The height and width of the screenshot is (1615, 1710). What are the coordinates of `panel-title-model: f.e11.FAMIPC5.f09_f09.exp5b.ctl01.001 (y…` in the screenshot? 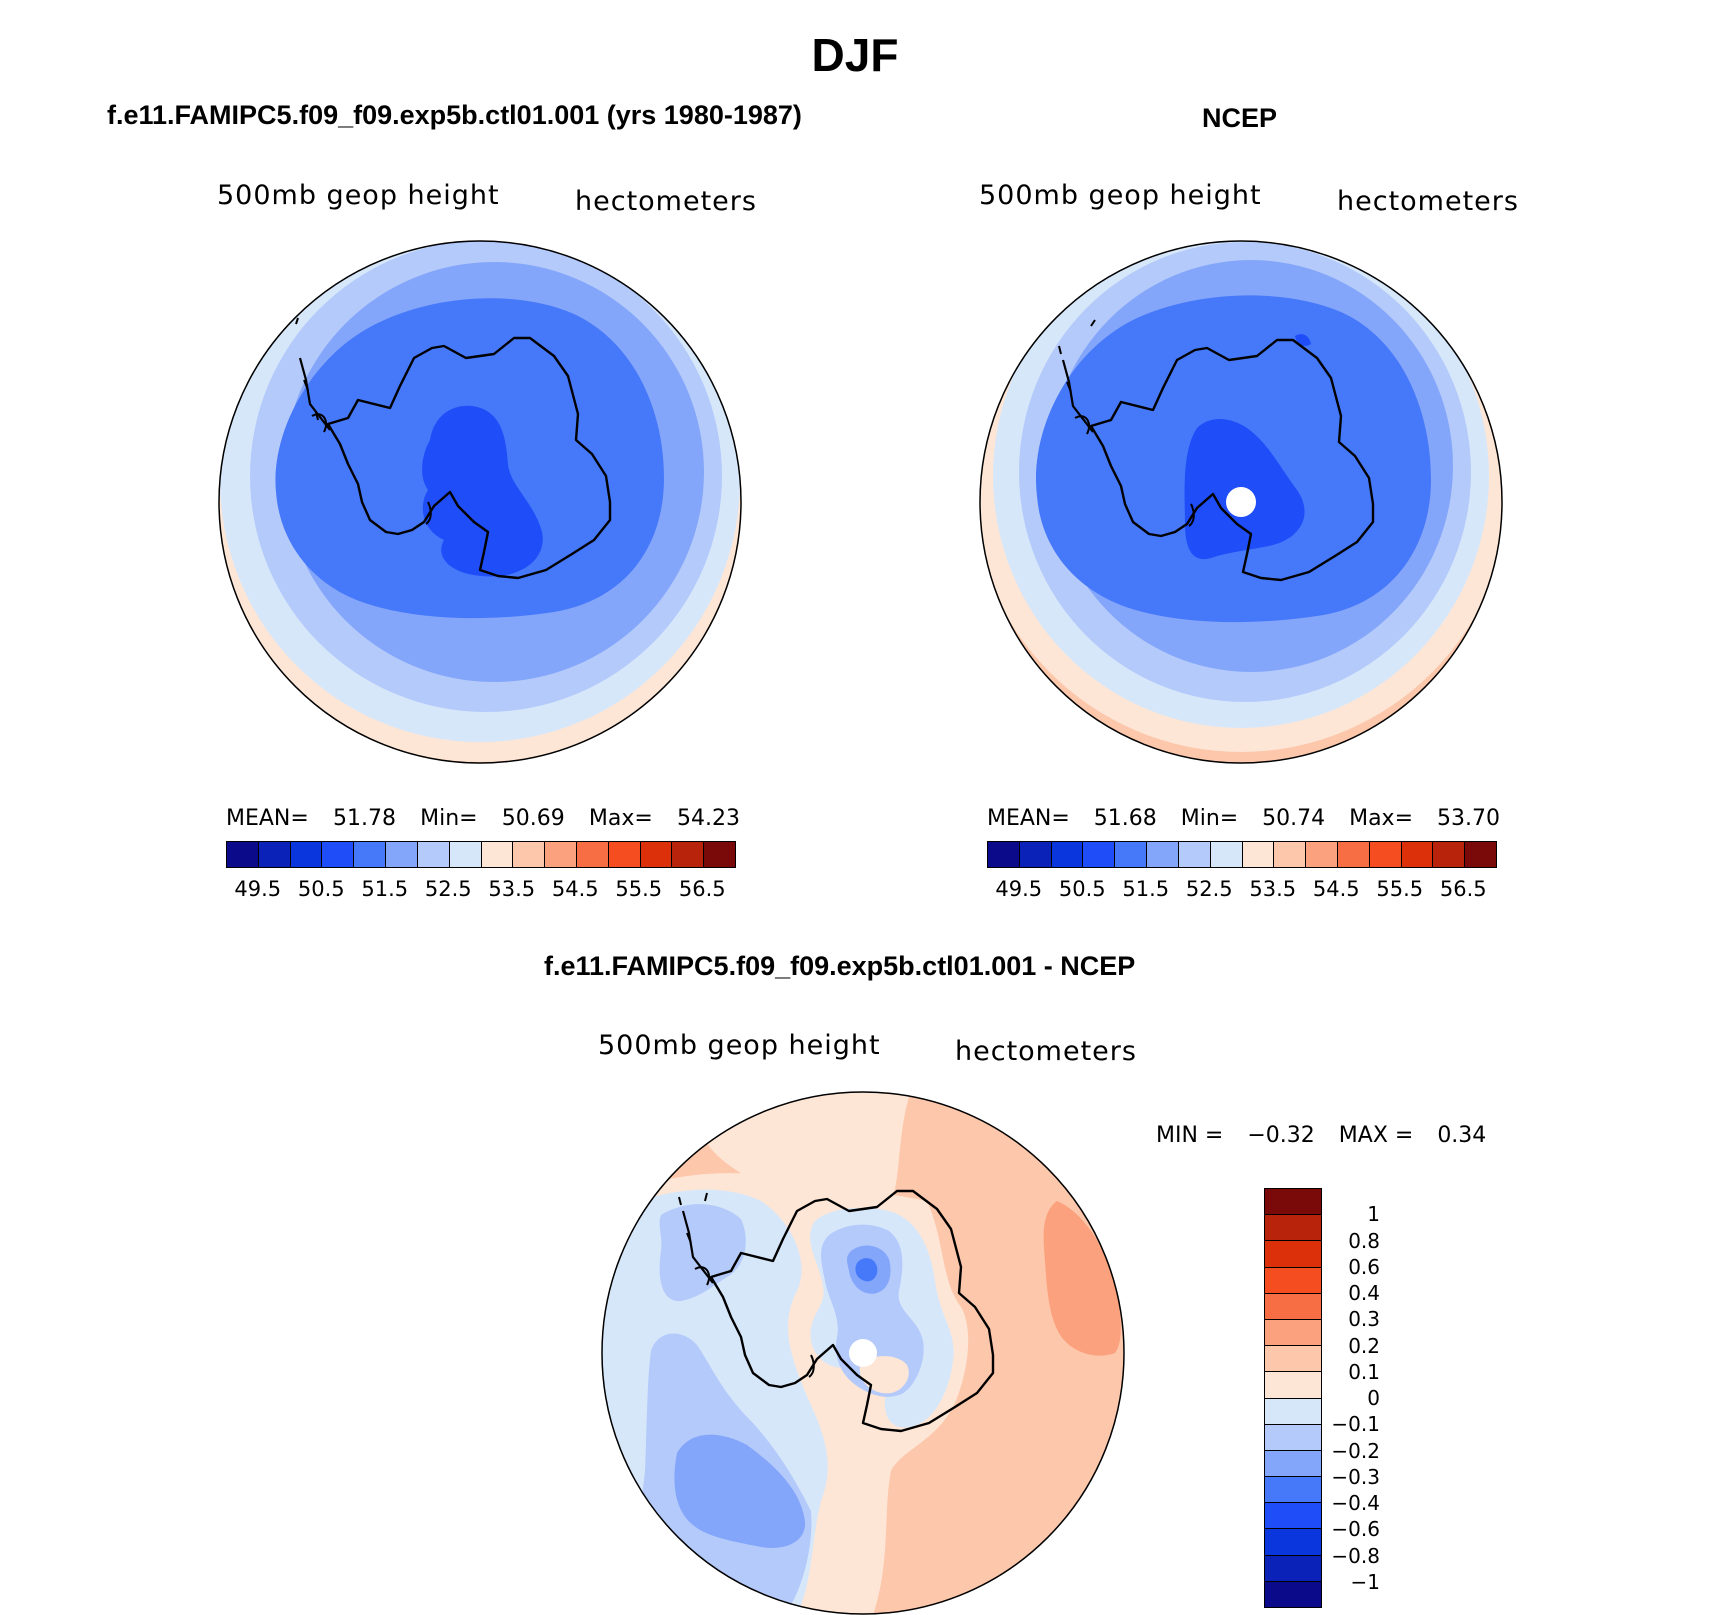 It's located at (454, 115).